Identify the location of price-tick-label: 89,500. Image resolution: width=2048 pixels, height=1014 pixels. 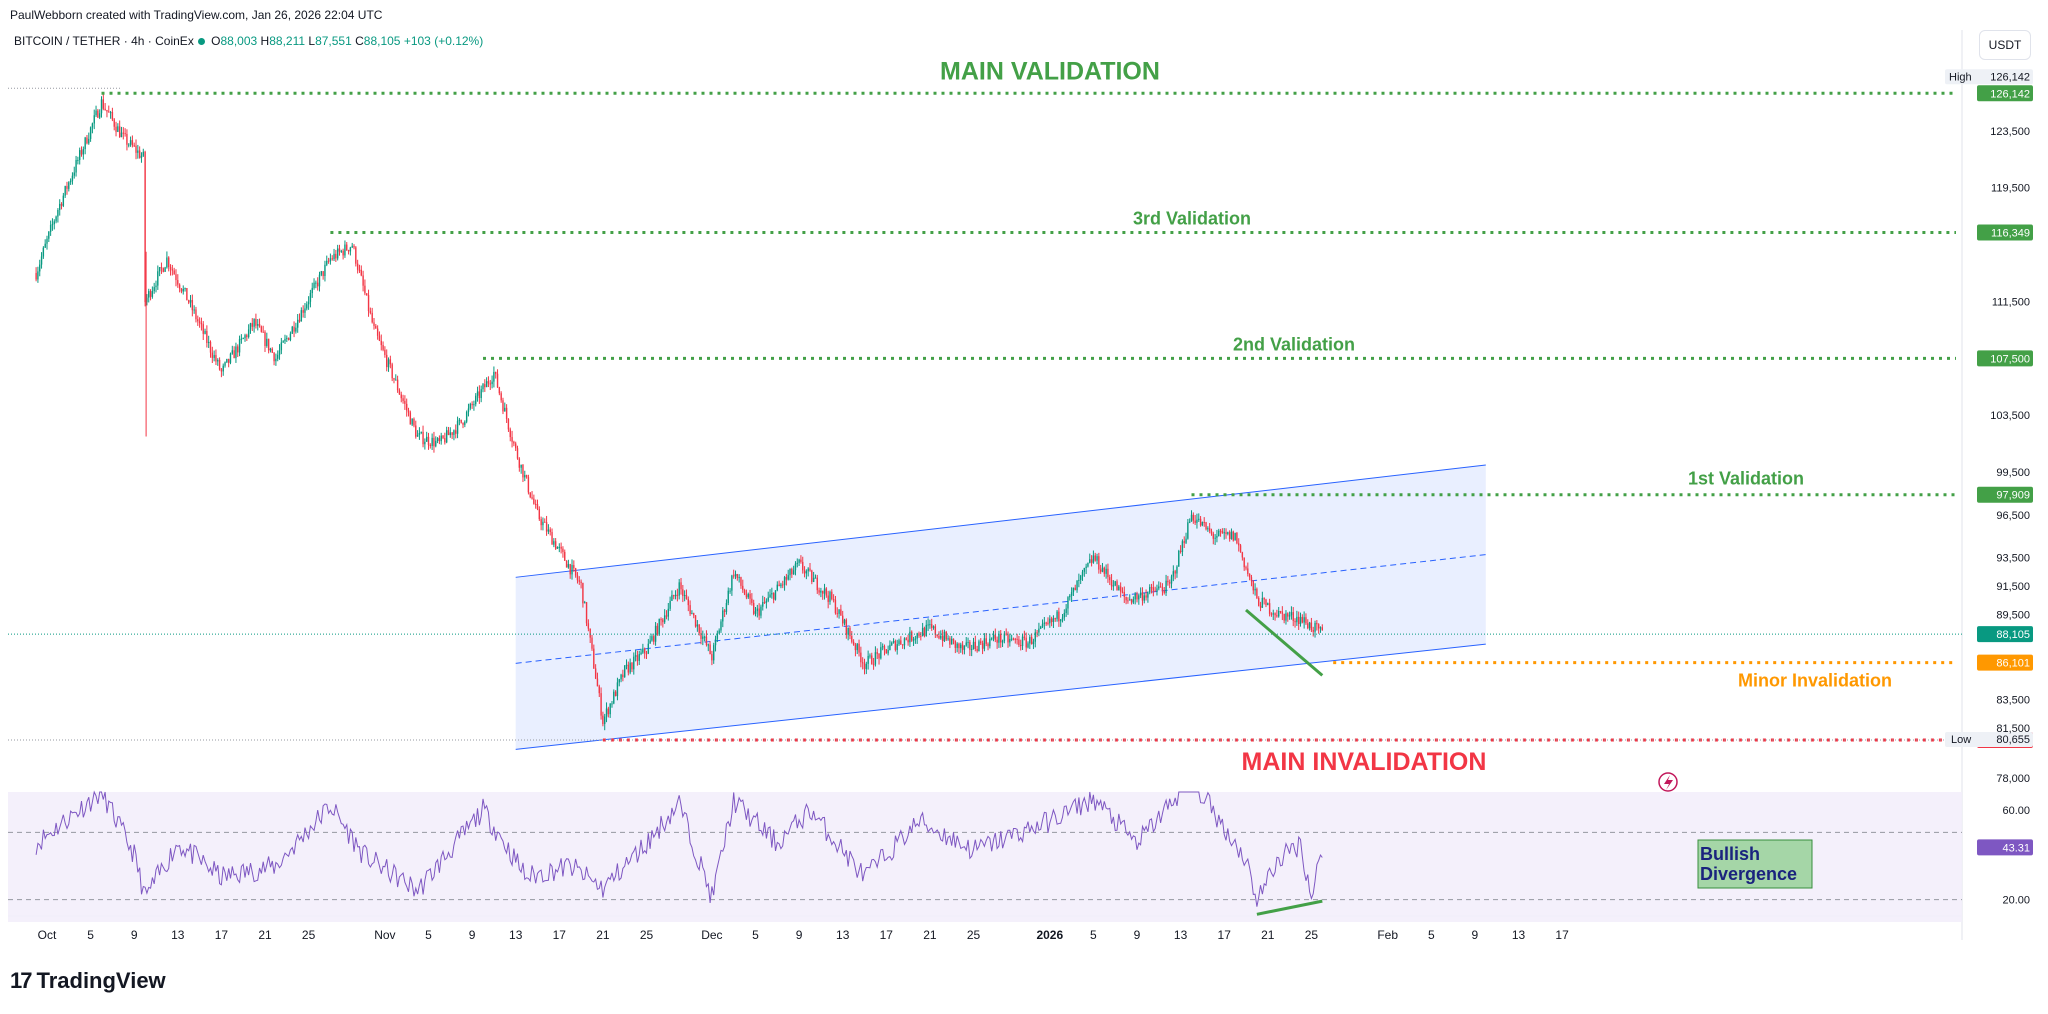
(2013, 615).